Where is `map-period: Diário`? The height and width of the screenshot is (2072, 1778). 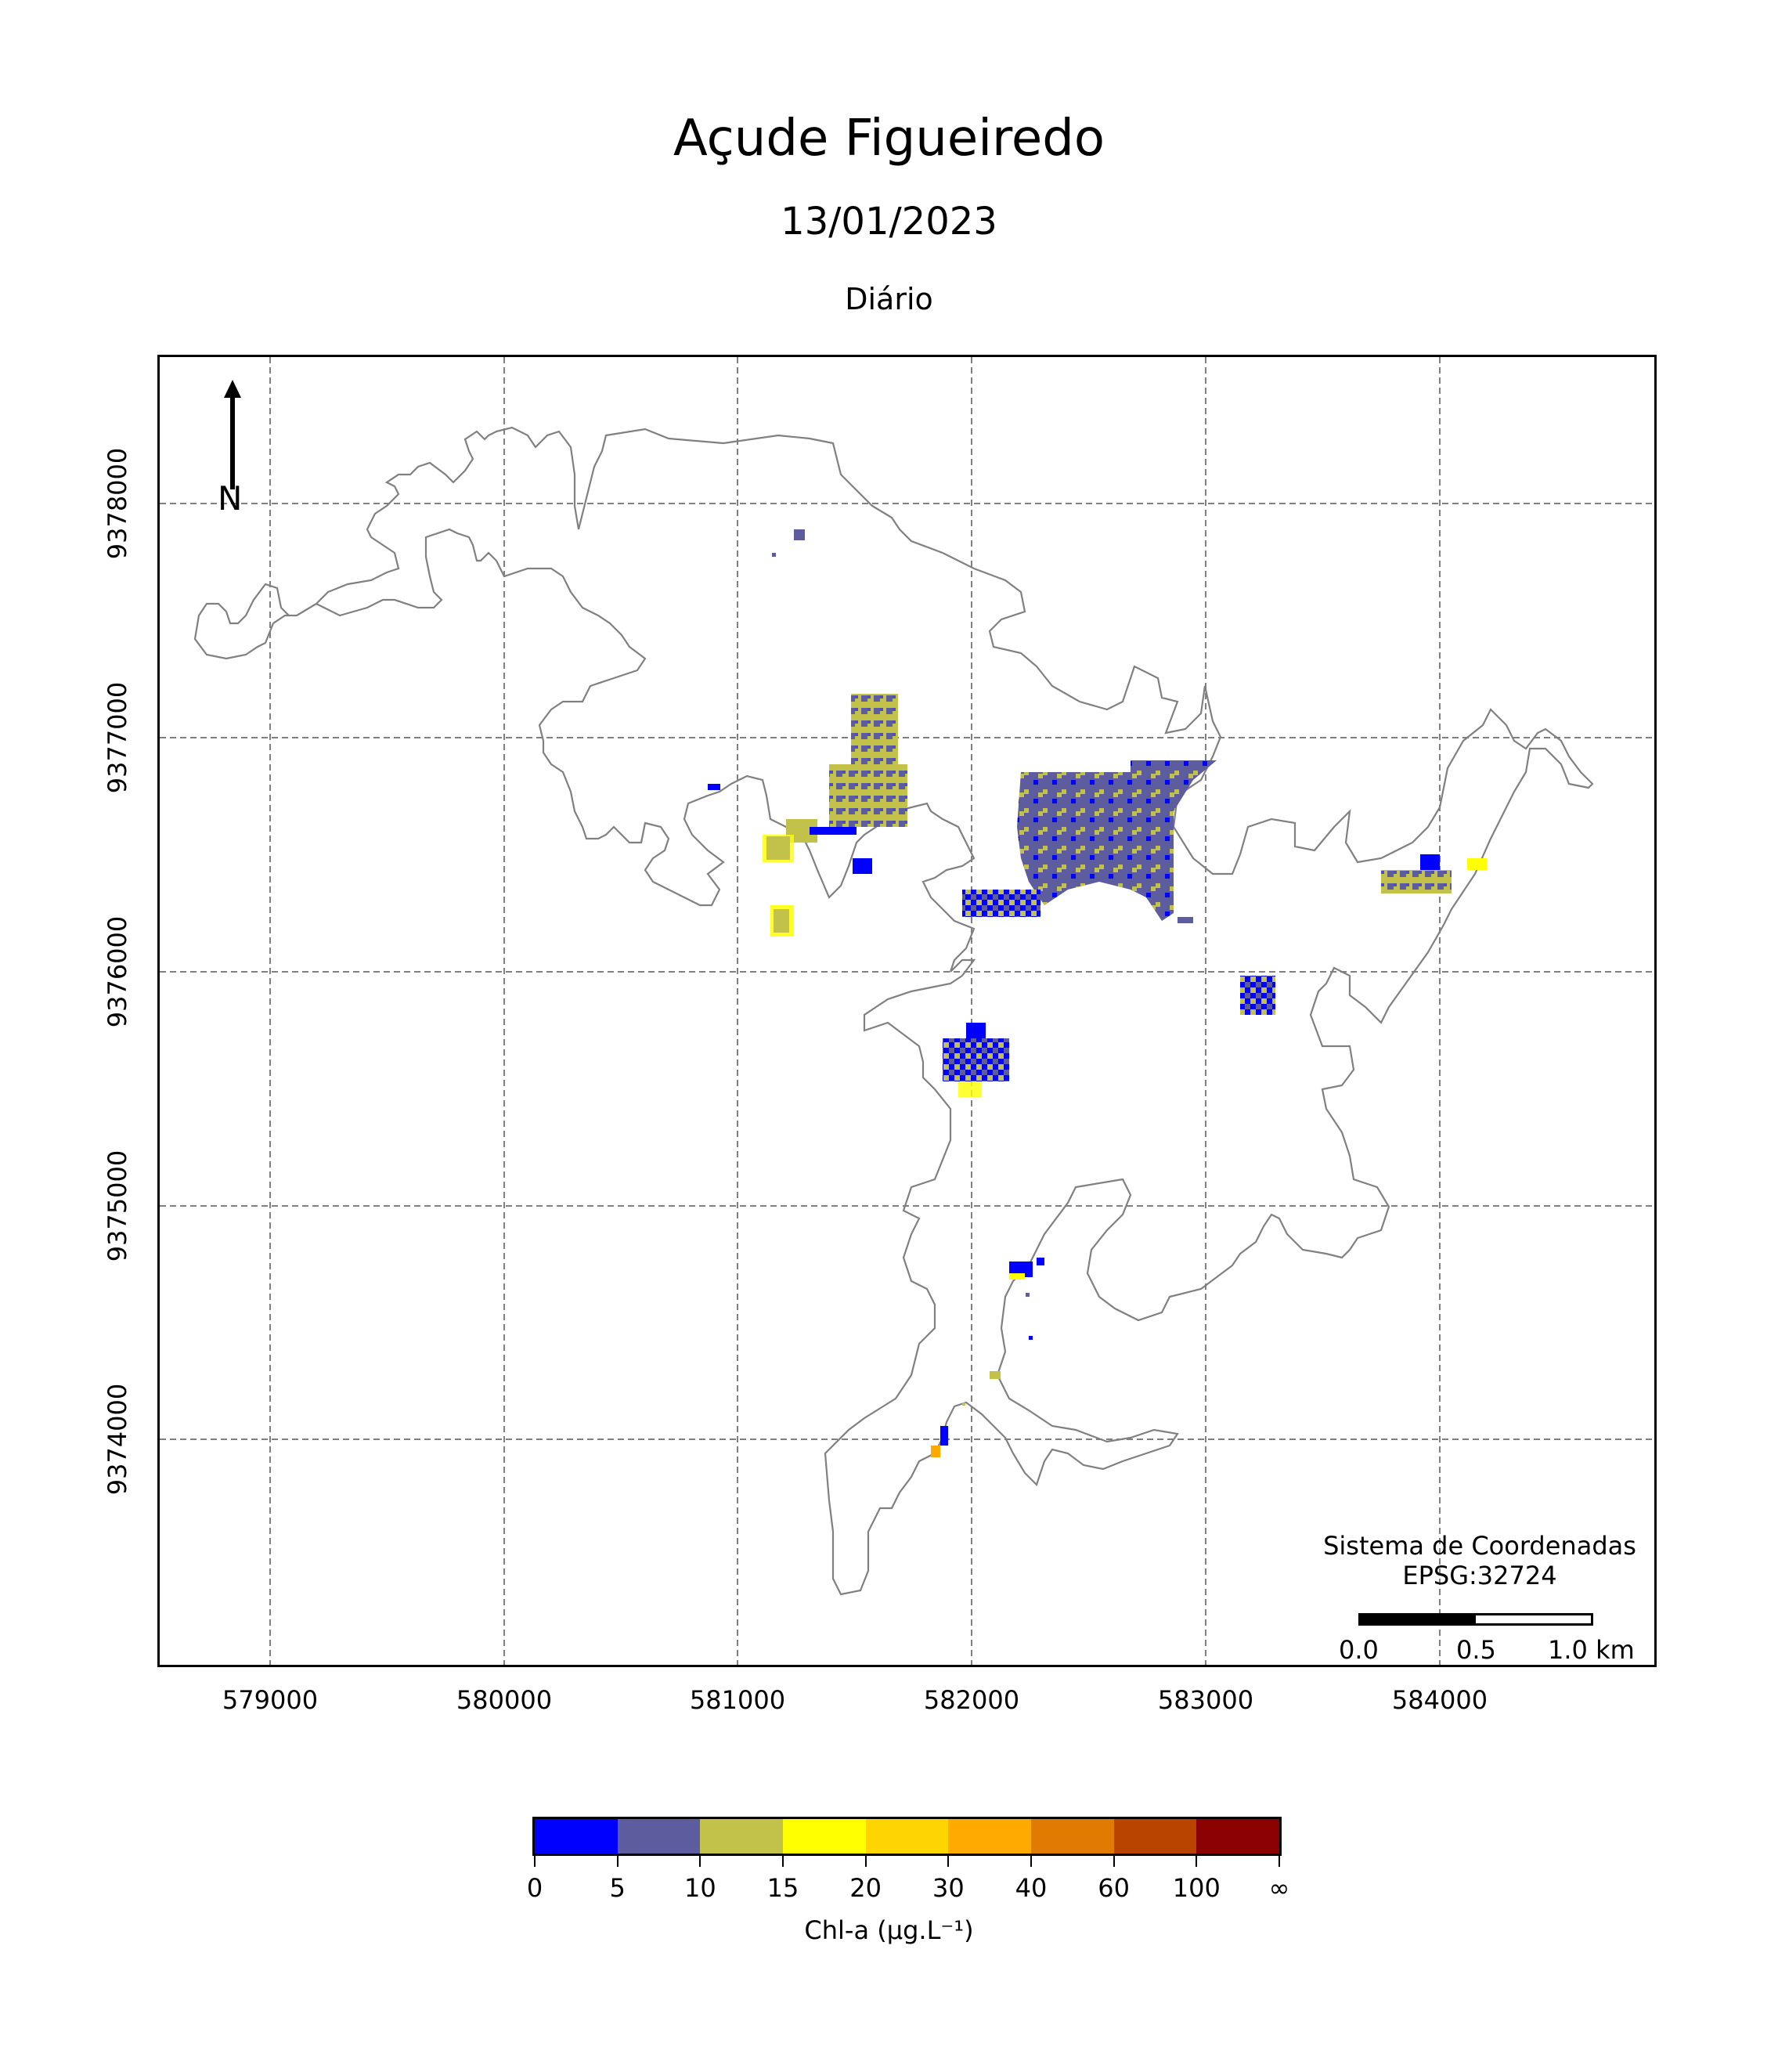
map-period: Diário is located at coordinates (889, 299).